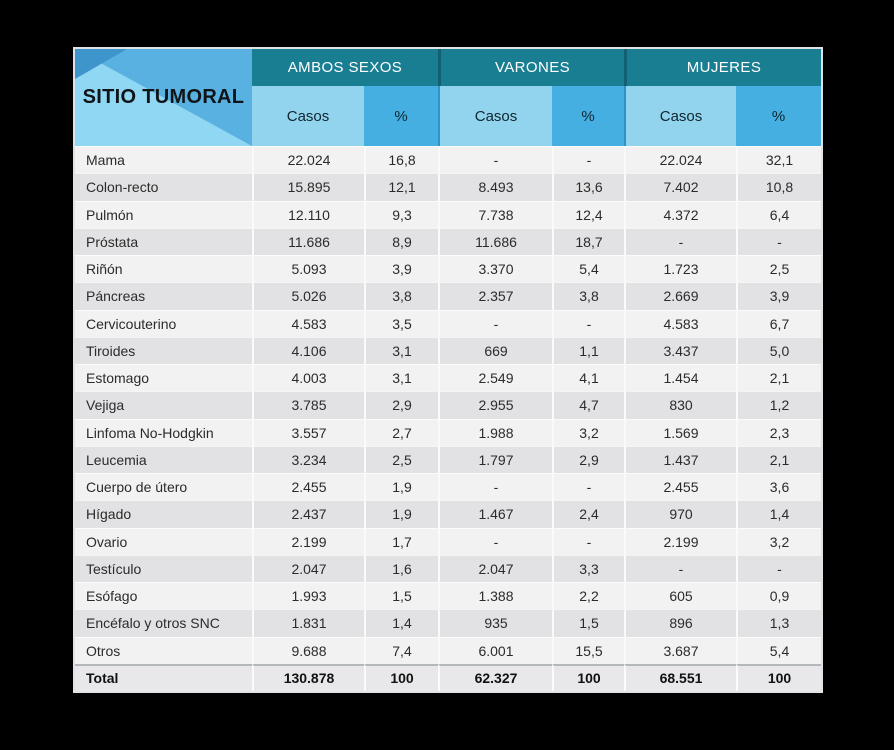 Image resolution: width=894 pixels, height=750 pixels. Describe the element at coordinates (778, 296) in the screenshot. I see `table-cell: 3,9` at that location.